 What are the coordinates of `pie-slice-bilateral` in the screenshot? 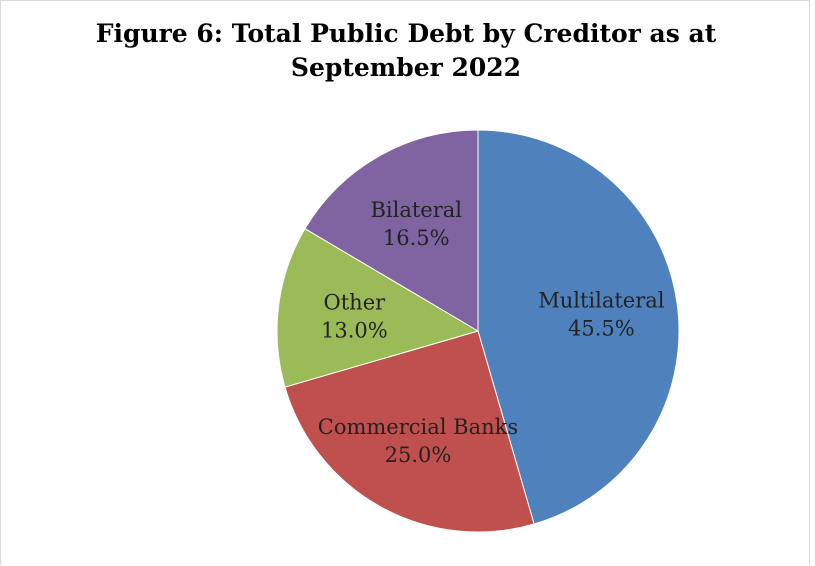 It's located at (391, 230).